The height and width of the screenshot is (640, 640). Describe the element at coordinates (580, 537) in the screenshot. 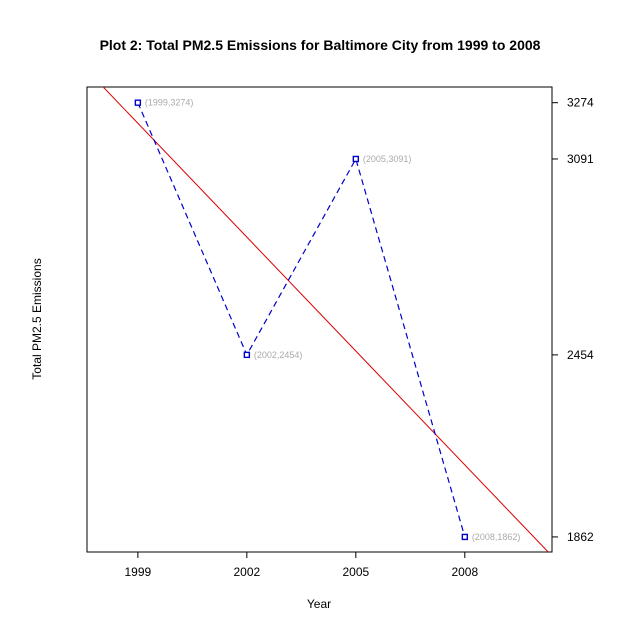

I see `y-tick-label: 1862` at that location.